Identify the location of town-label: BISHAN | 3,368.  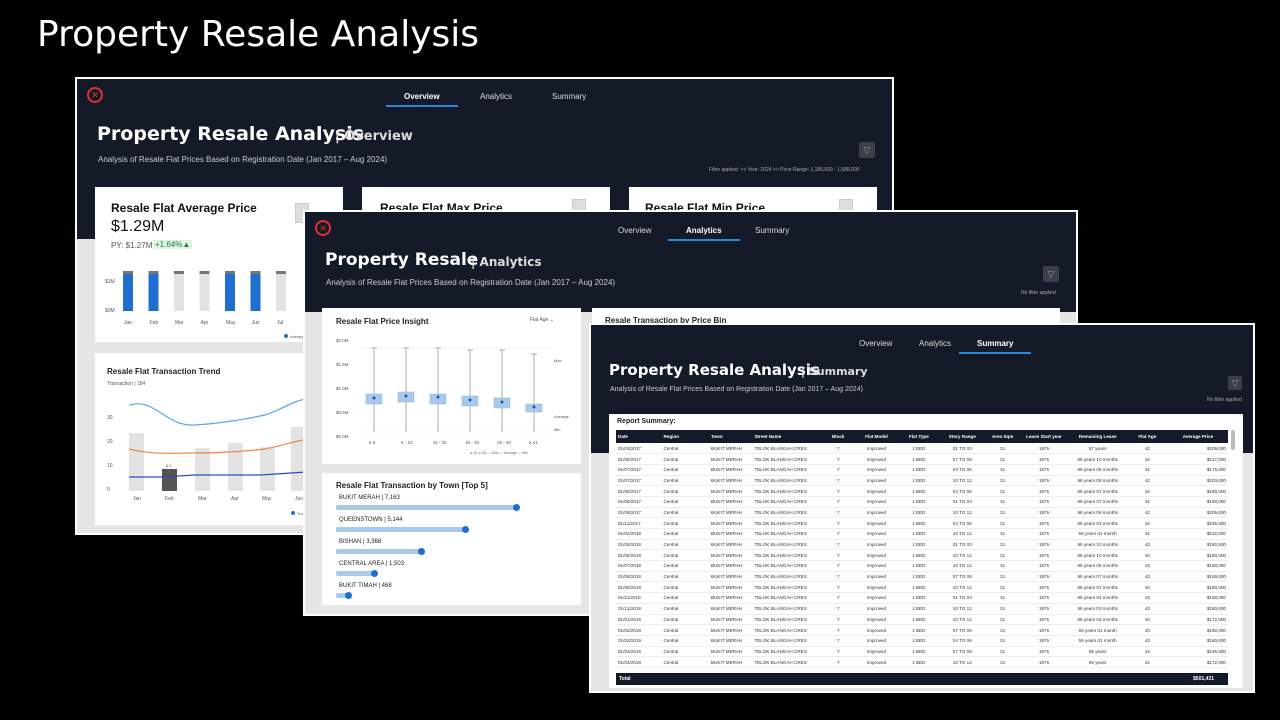
(360, 542).